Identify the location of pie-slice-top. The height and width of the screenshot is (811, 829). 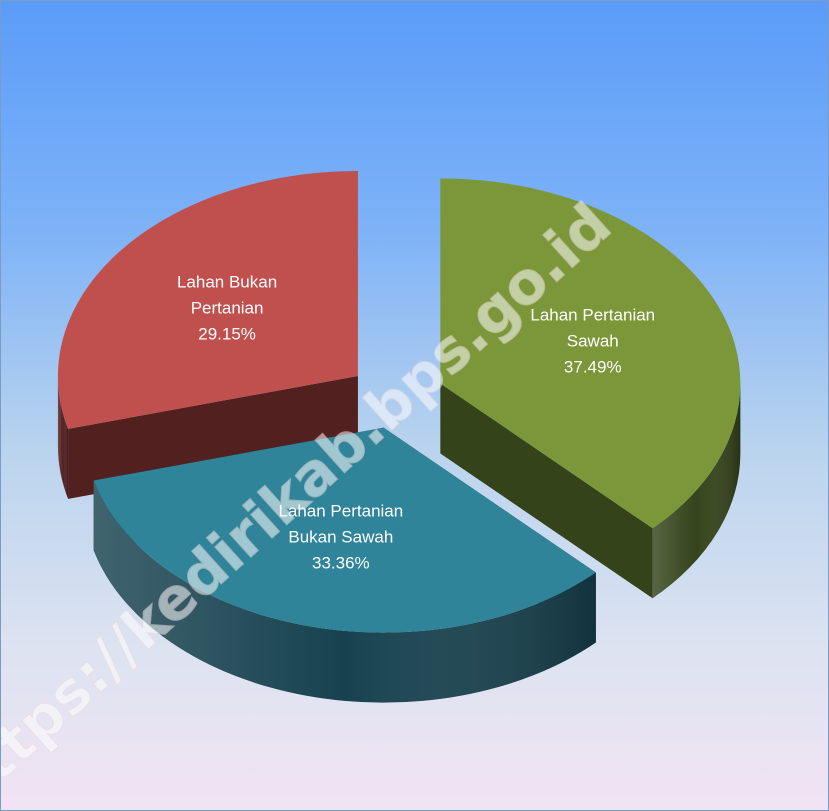
(207, 300).